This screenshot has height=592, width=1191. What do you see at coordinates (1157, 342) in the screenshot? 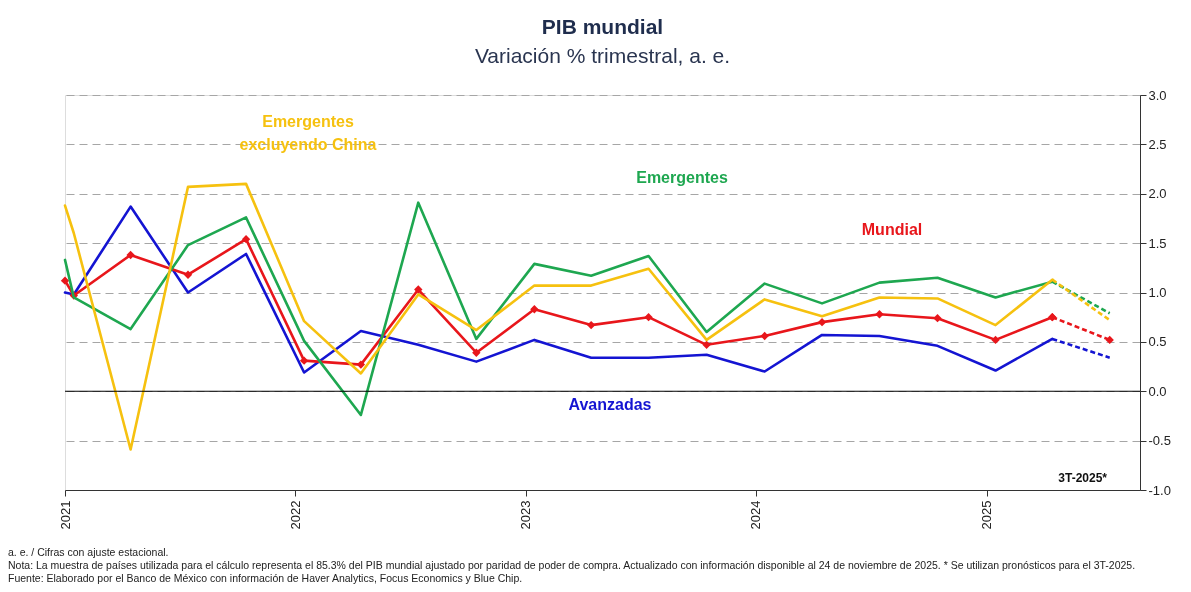
I see `y-tick-label: 0.5` at bounding box center [1157, 342].